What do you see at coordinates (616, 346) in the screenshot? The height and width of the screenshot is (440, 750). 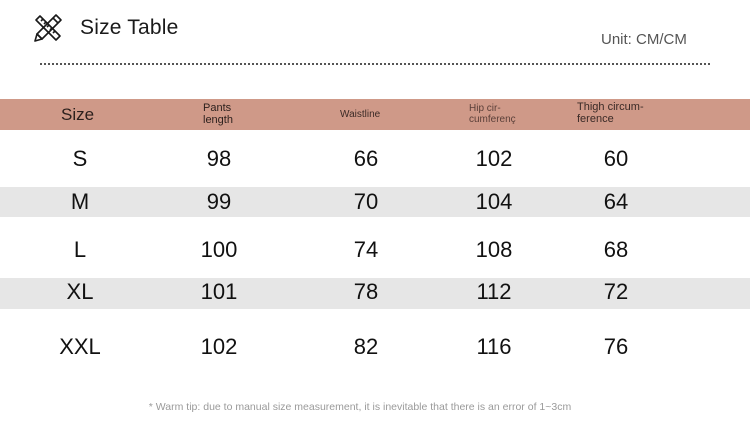 I see `table-cell-thigh: 76` at bounding box center [616, 346].